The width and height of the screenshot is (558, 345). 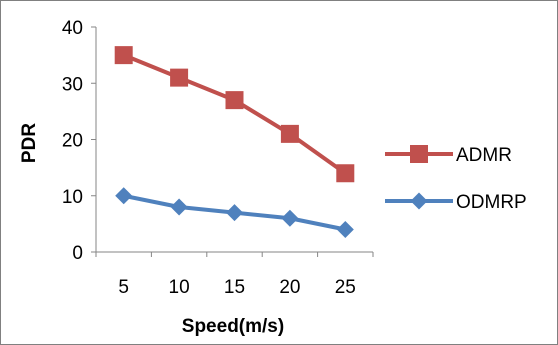 I want to click on x-tick-label: 25, so click(x=345, y=287).